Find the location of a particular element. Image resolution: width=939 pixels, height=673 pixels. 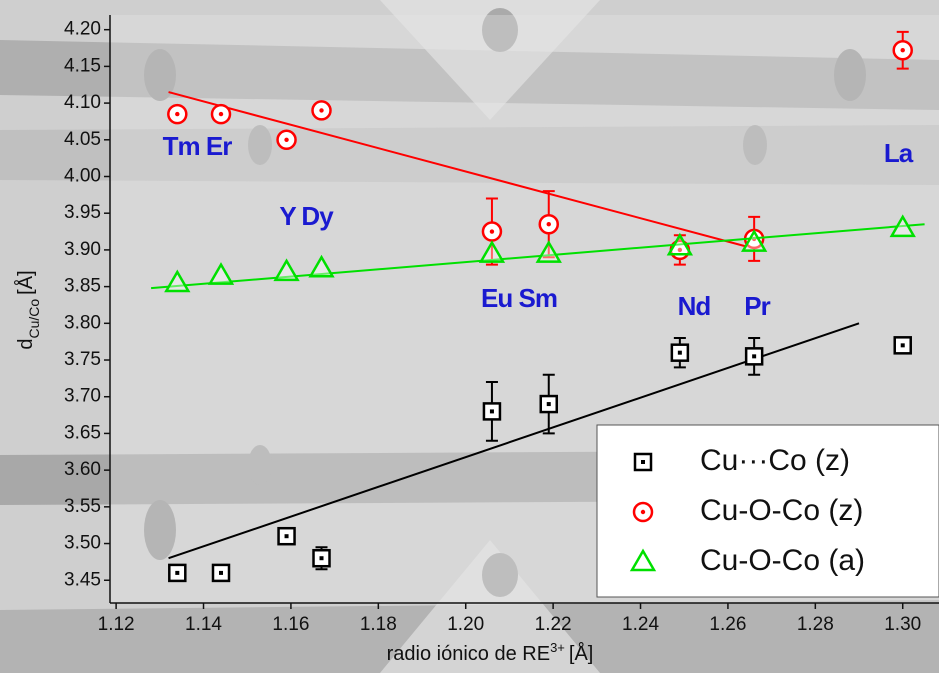

x-tick-label: 1.30 is located at coordinates (902, 624).